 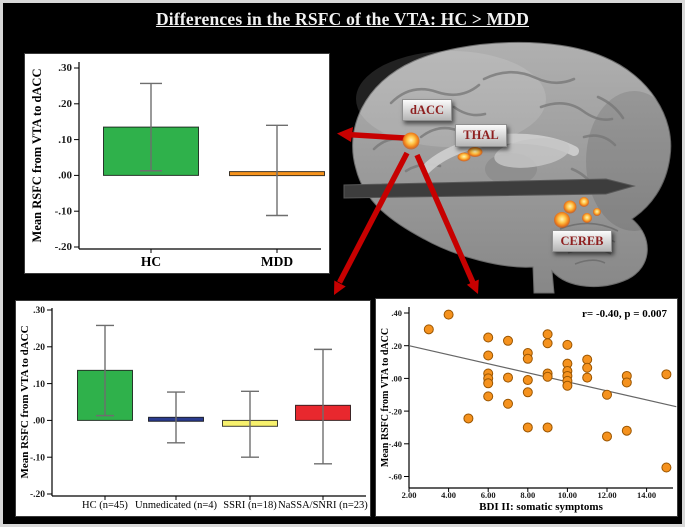 What do you see at coordinates (582, 241) in the screenshot?
I see `cereb-region-label: CEREB` at bounding box center [582, 241].